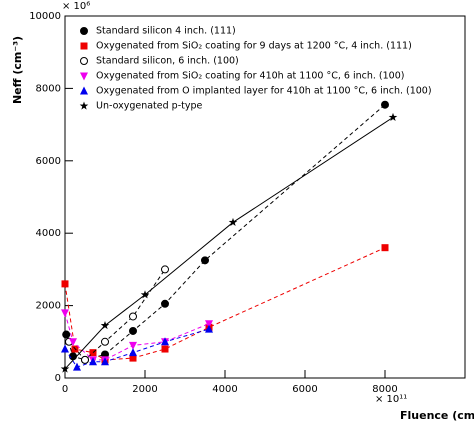 The width and height of the screenshot is (474, 427). Describe the element at coordinates (144, 389) in the screenshot. I see `x-tick-label: 2000` at that location.